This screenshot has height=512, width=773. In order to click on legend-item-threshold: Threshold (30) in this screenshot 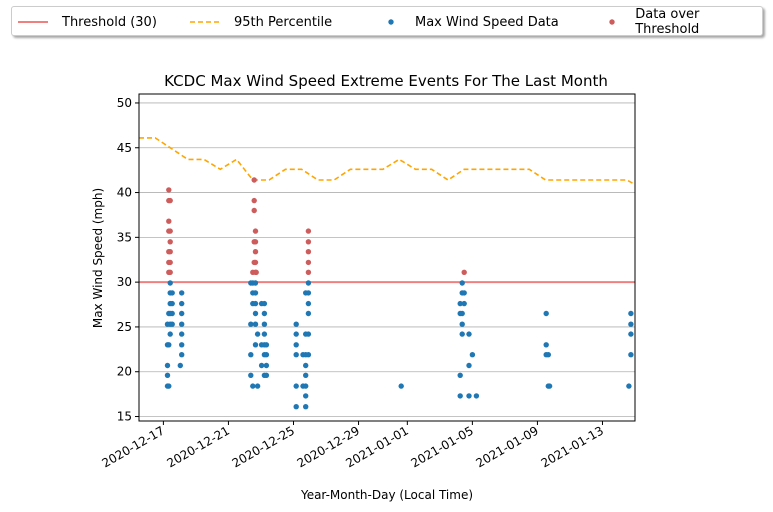, I will do `click(87, 22)`.